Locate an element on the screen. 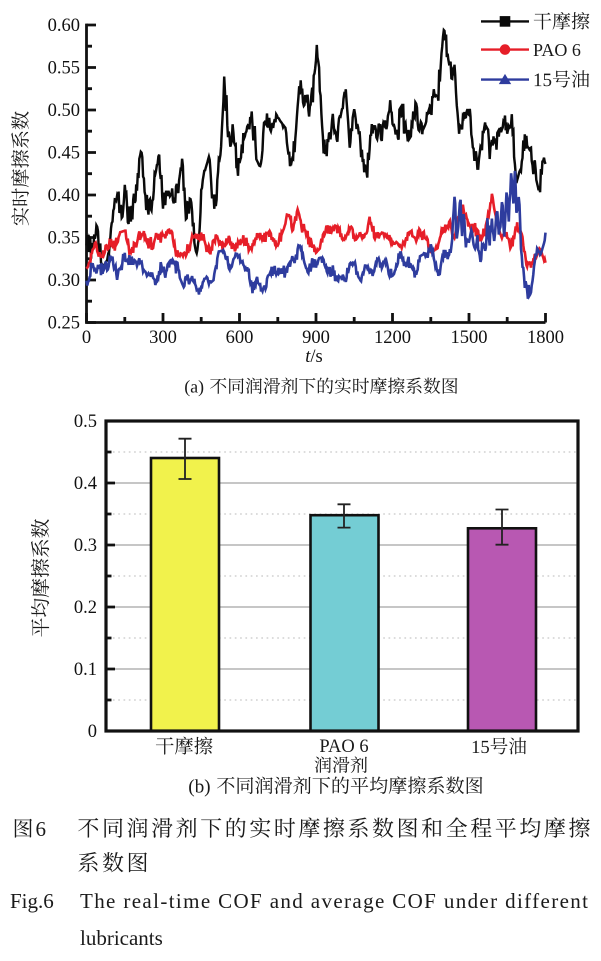 Image resolution: width=601 pixels, height=961 pixels. svg-text: 0.5 is located at coordinates (85, 422).